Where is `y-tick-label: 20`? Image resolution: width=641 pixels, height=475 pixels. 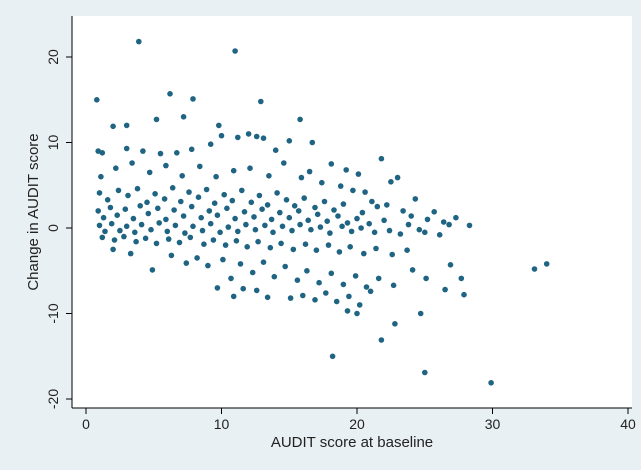 y-tick-label: 20 is located at coordinates (53, 57).